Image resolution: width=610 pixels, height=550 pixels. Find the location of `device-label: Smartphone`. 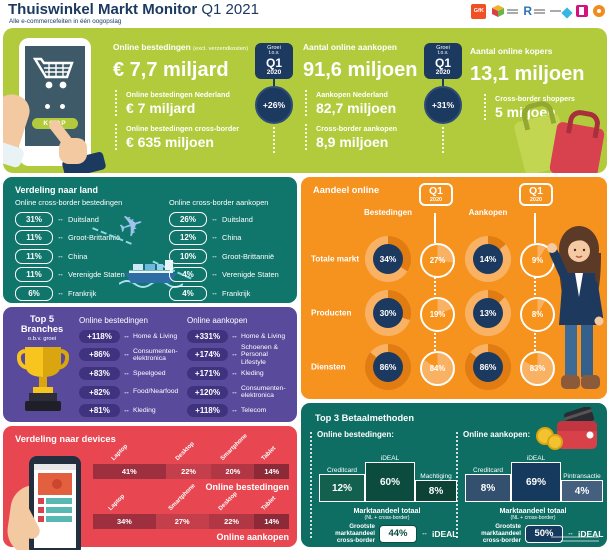

device-label: Smartphone is located at coordinates (182, 497).